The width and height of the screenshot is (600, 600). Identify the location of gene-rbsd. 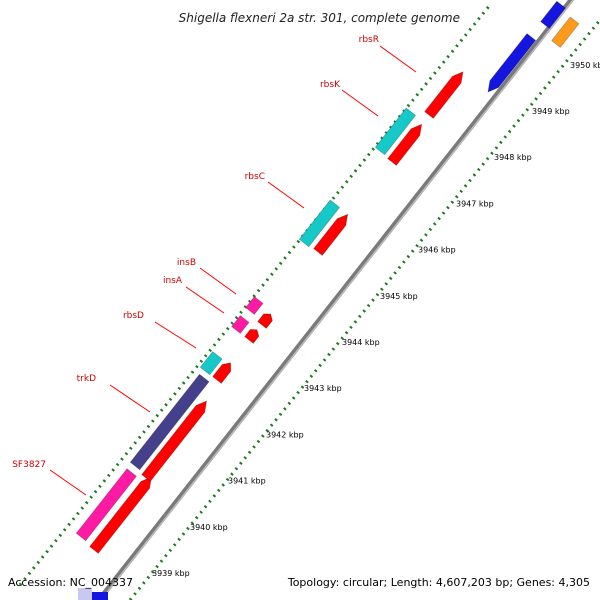
(211, 363).